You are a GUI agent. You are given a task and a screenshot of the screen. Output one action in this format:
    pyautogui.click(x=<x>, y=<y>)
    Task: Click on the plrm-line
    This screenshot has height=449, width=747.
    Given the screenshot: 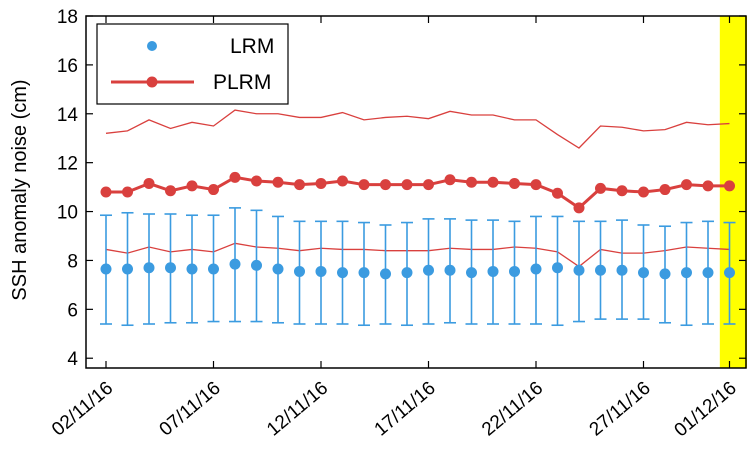 What is the action you would take?
    pyautogui.click(x=418, y=192)
    